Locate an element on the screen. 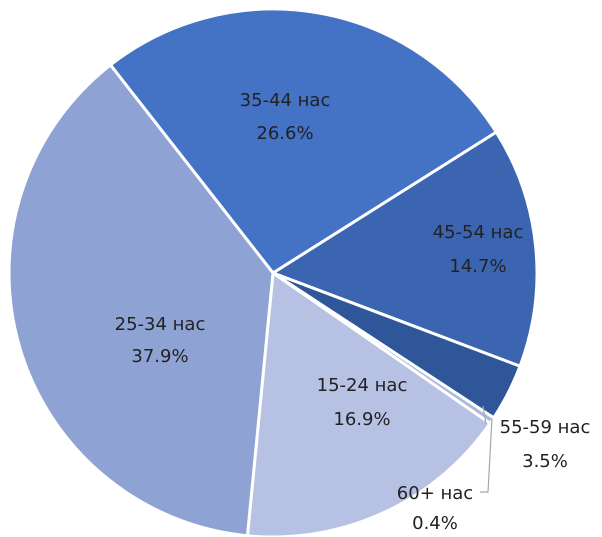 The height and width of the screenshot is (537, 602). value-label: 37.9% is located at coordinates (159, 356).